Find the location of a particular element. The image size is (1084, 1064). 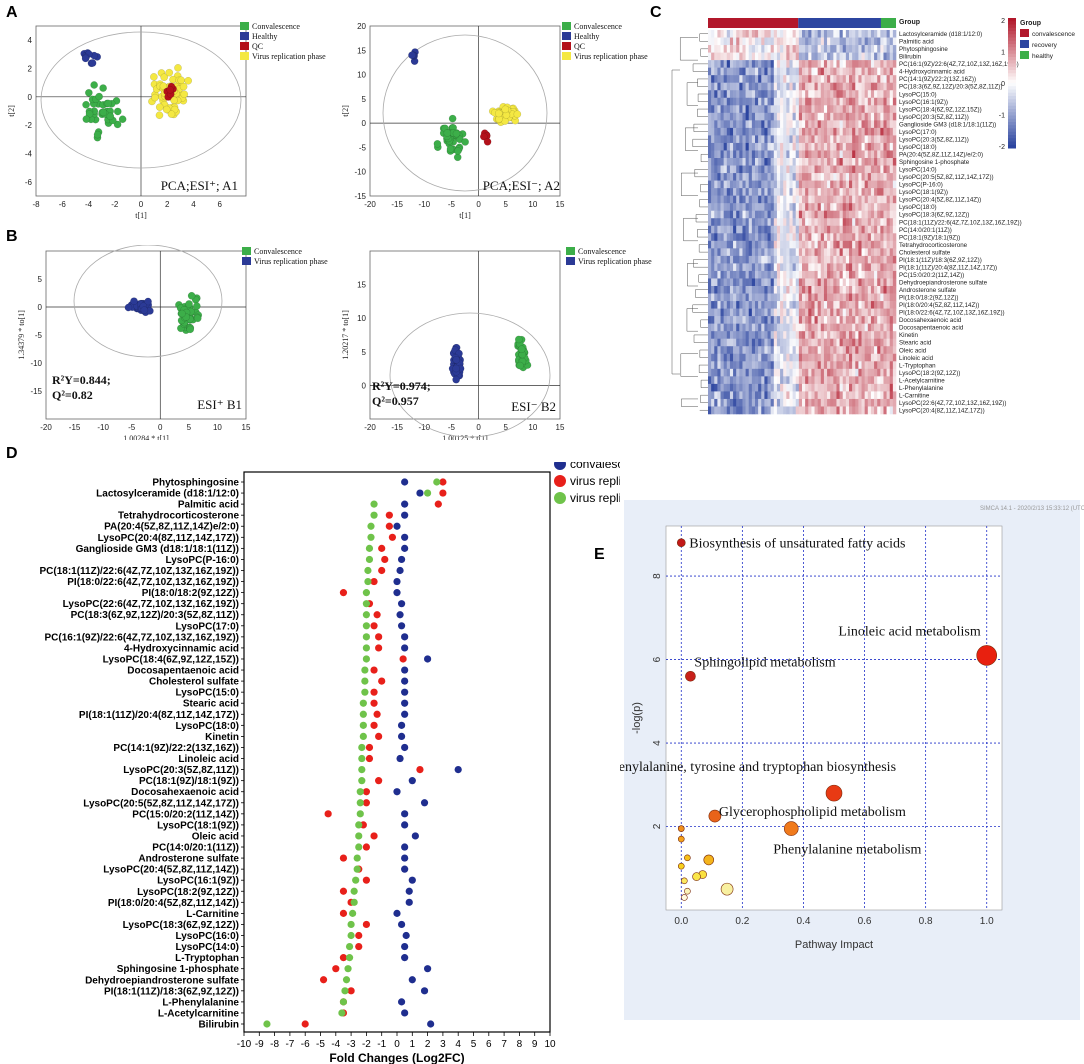

y-tick-label: 10 is located at coordinates (361, 75).